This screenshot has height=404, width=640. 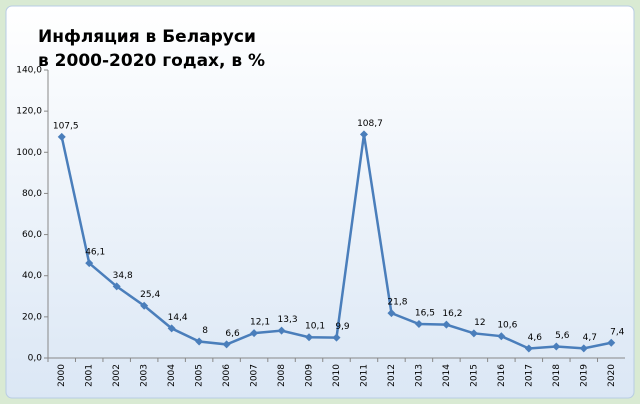 I want to click on x-tick-label: 2015, so click(x=474, y=375).